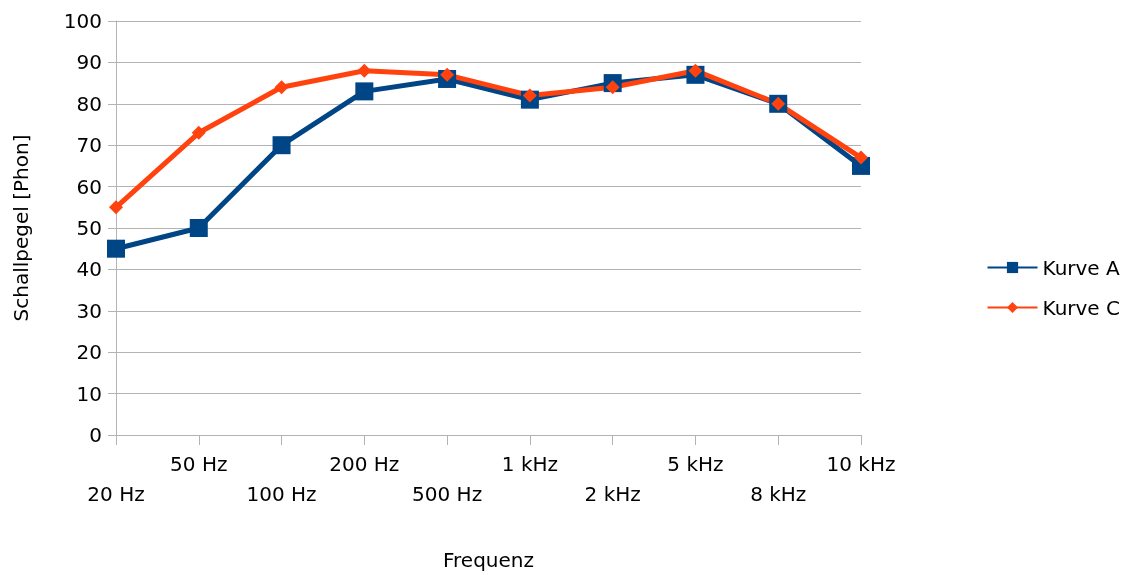 This screenshot has height=575, width=1135. What do you see at coordinates (89, 186) in the screenshot?
I see `y-tick-label: 60` at bounding box center [89, 186].